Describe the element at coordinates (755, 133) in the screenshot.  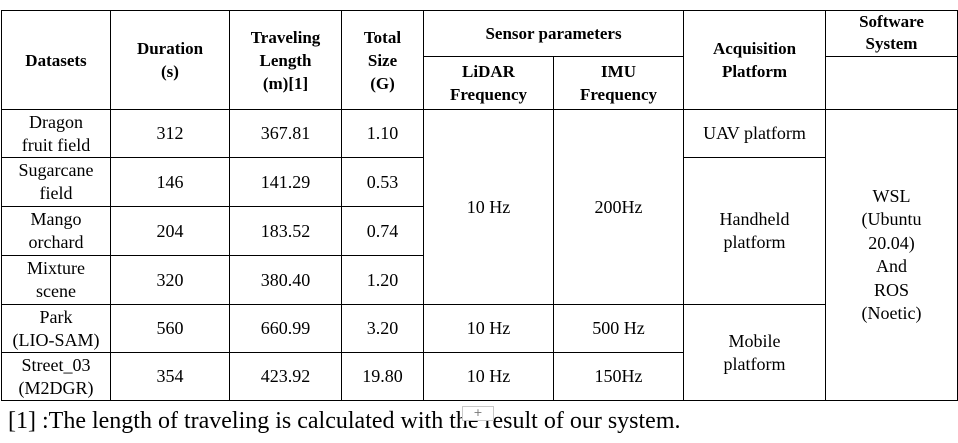
I see `platform-uav: UAV platform` at that location.